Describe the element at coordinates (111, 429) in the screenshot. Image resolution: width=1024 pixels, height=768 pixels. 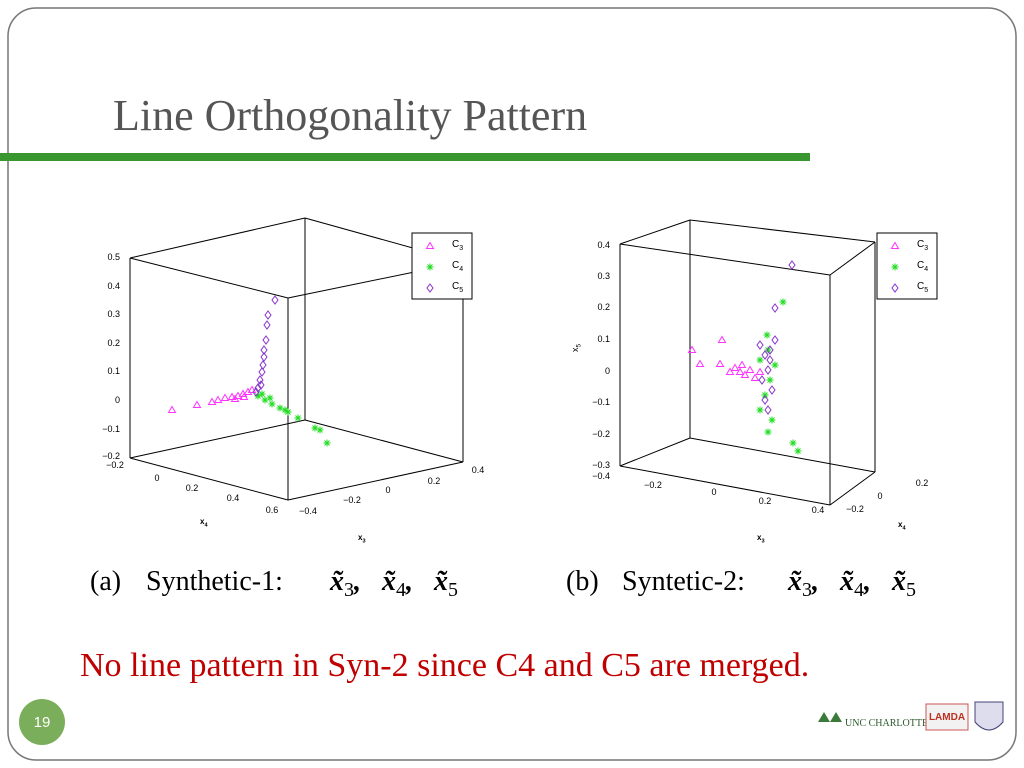
I see `z-tick-label: −0.1` at that location.